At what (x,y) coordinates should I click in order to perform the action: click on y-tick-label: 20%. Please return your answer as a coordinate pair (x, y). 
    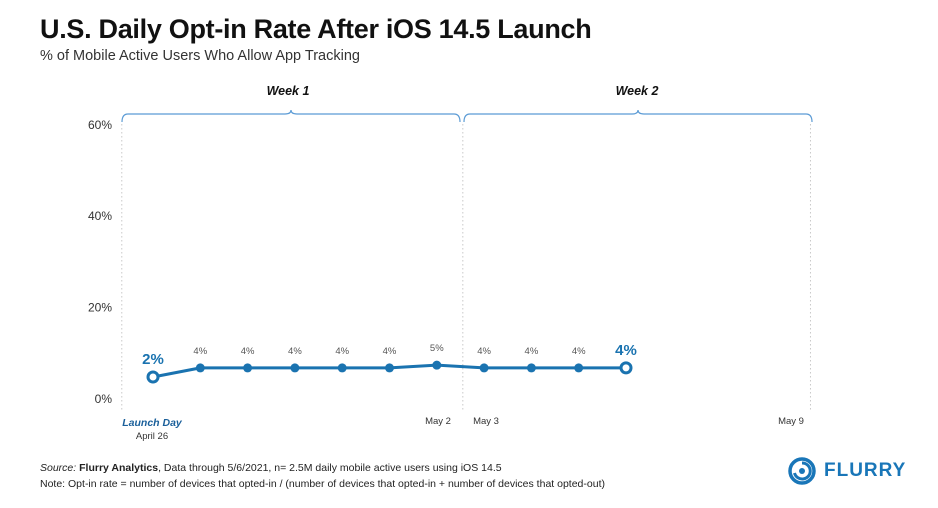
    Looking at the image, I should click on (100, 308).